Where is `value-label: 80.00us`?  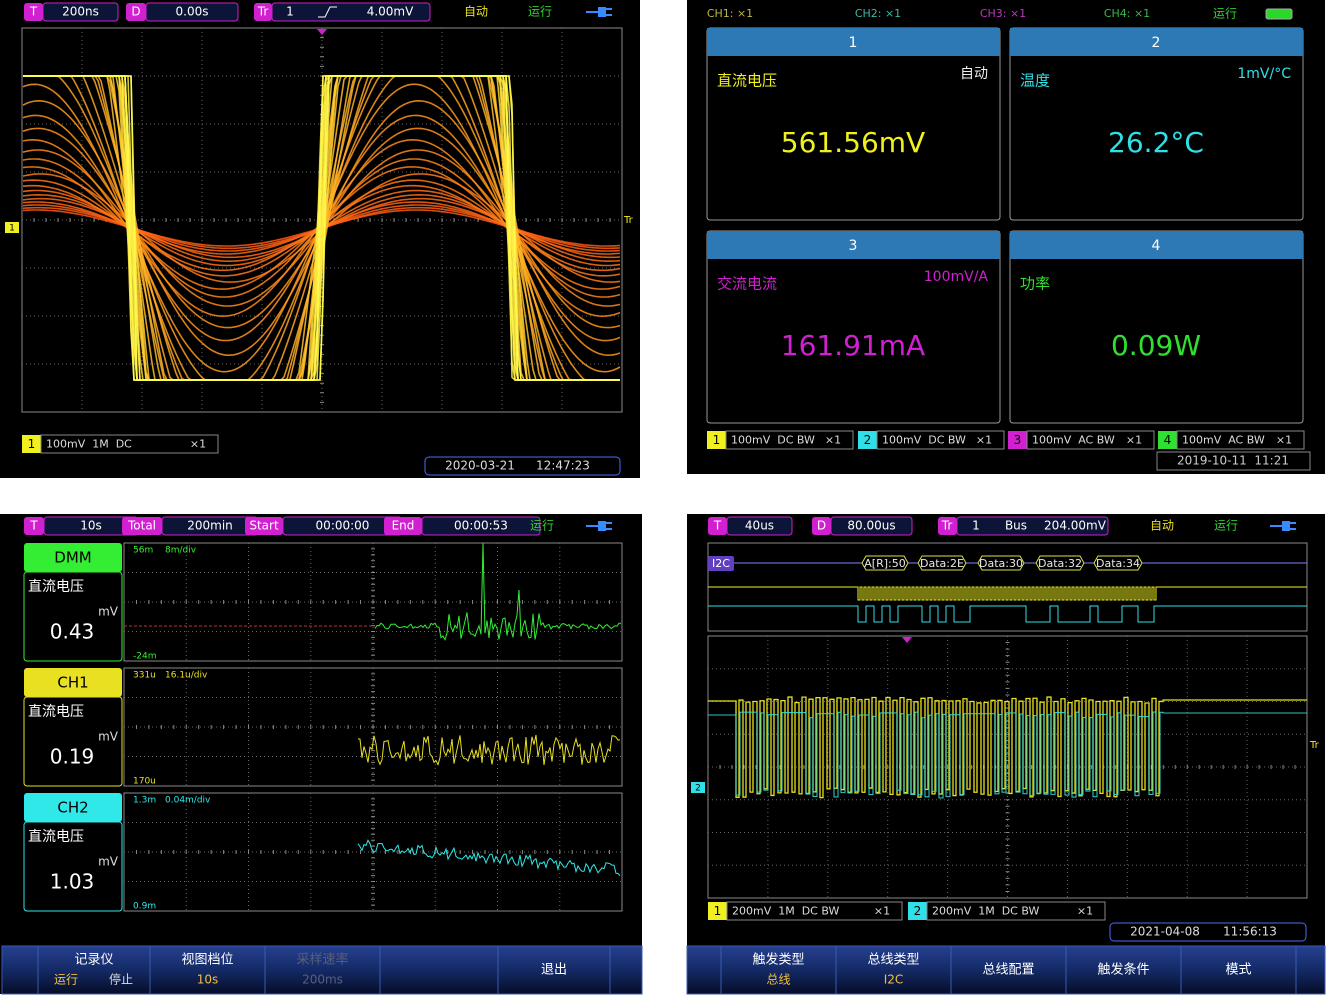 value-label: 80.00us is located at coordinates (871, 526).